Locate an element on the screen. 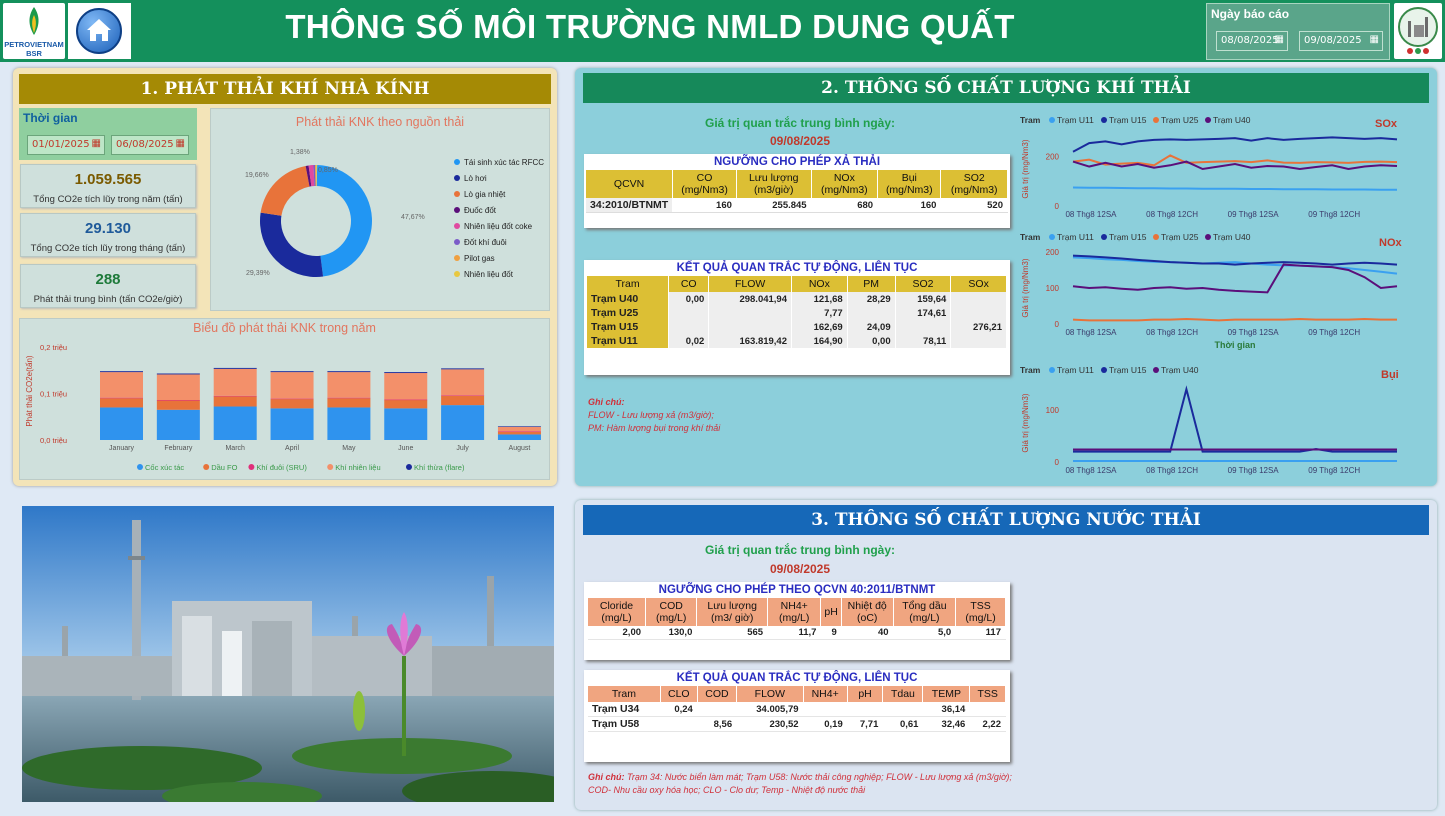 The image size is (1445, 816). table-cell: 28,29 is located at coordinates (871, 299).